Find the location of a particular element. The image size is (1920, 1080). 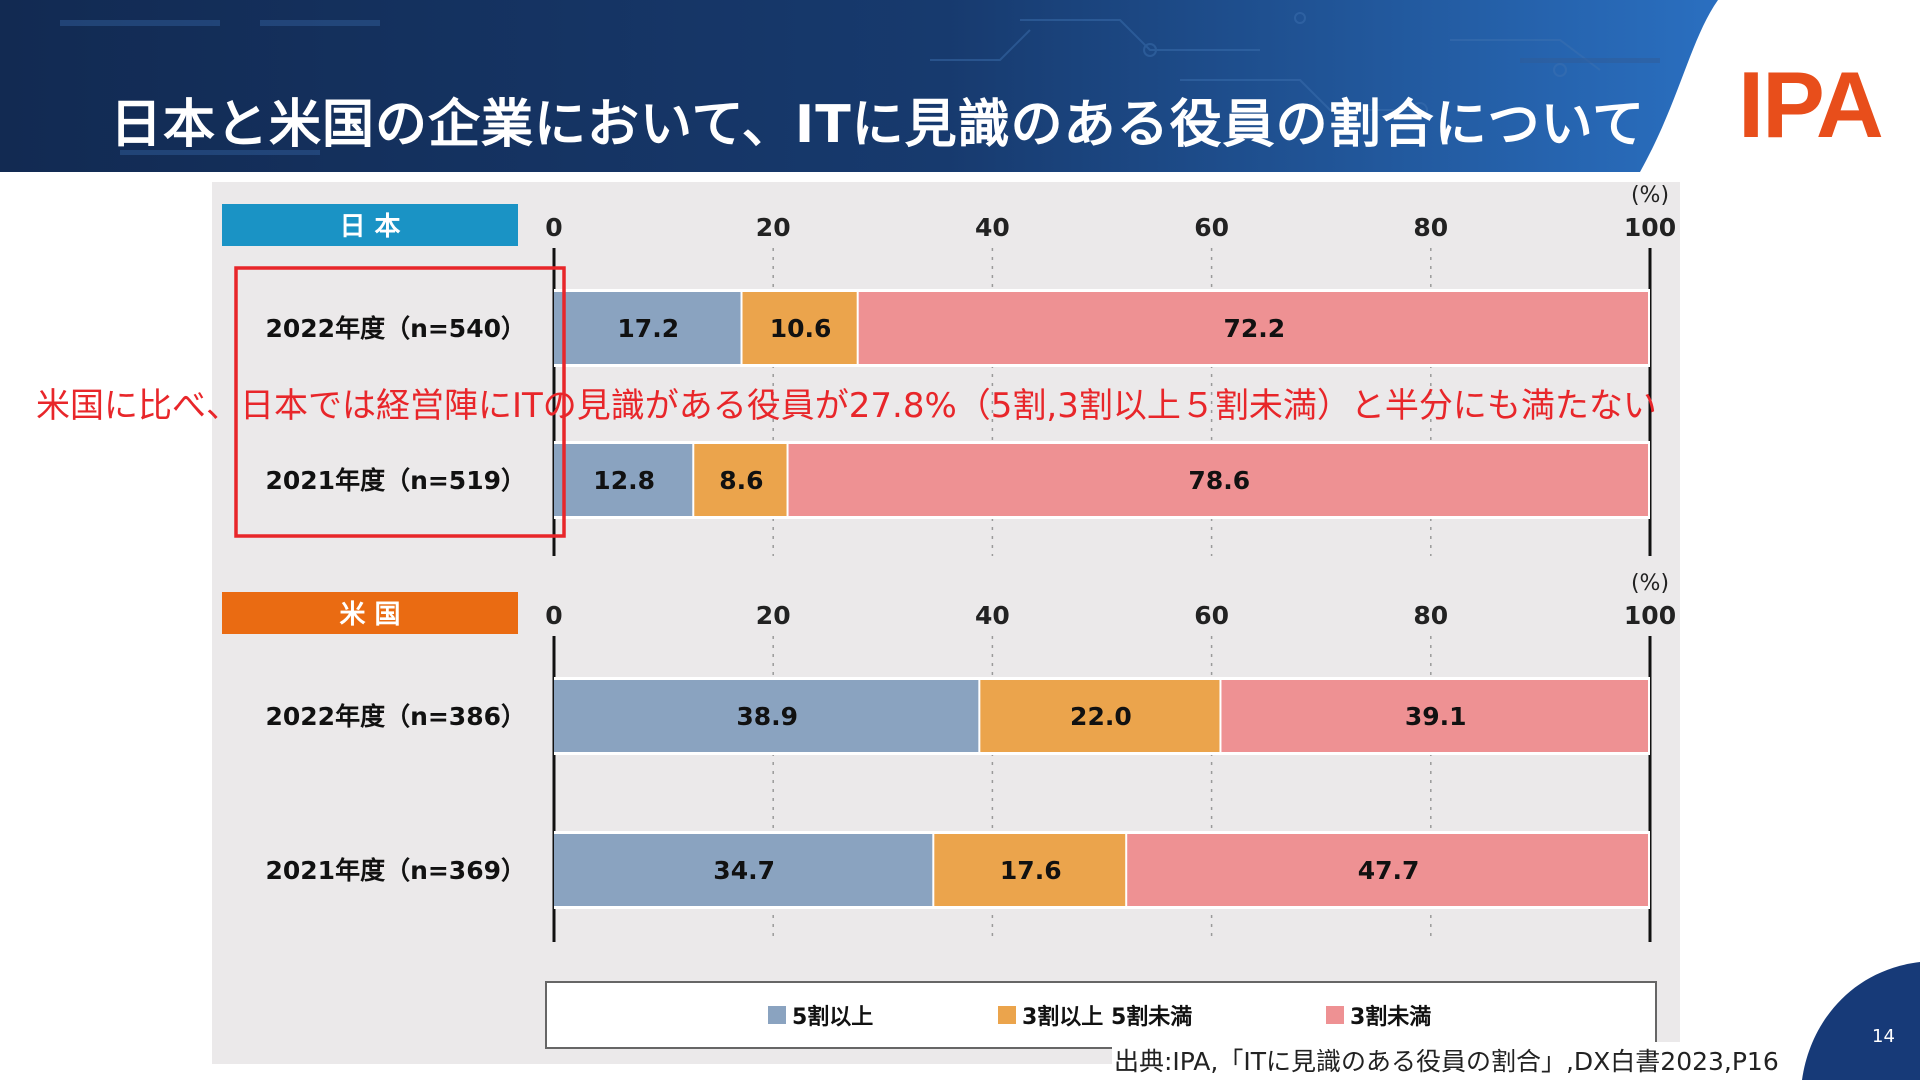

data-label: 8.6 is located at coordinates (741, 480).